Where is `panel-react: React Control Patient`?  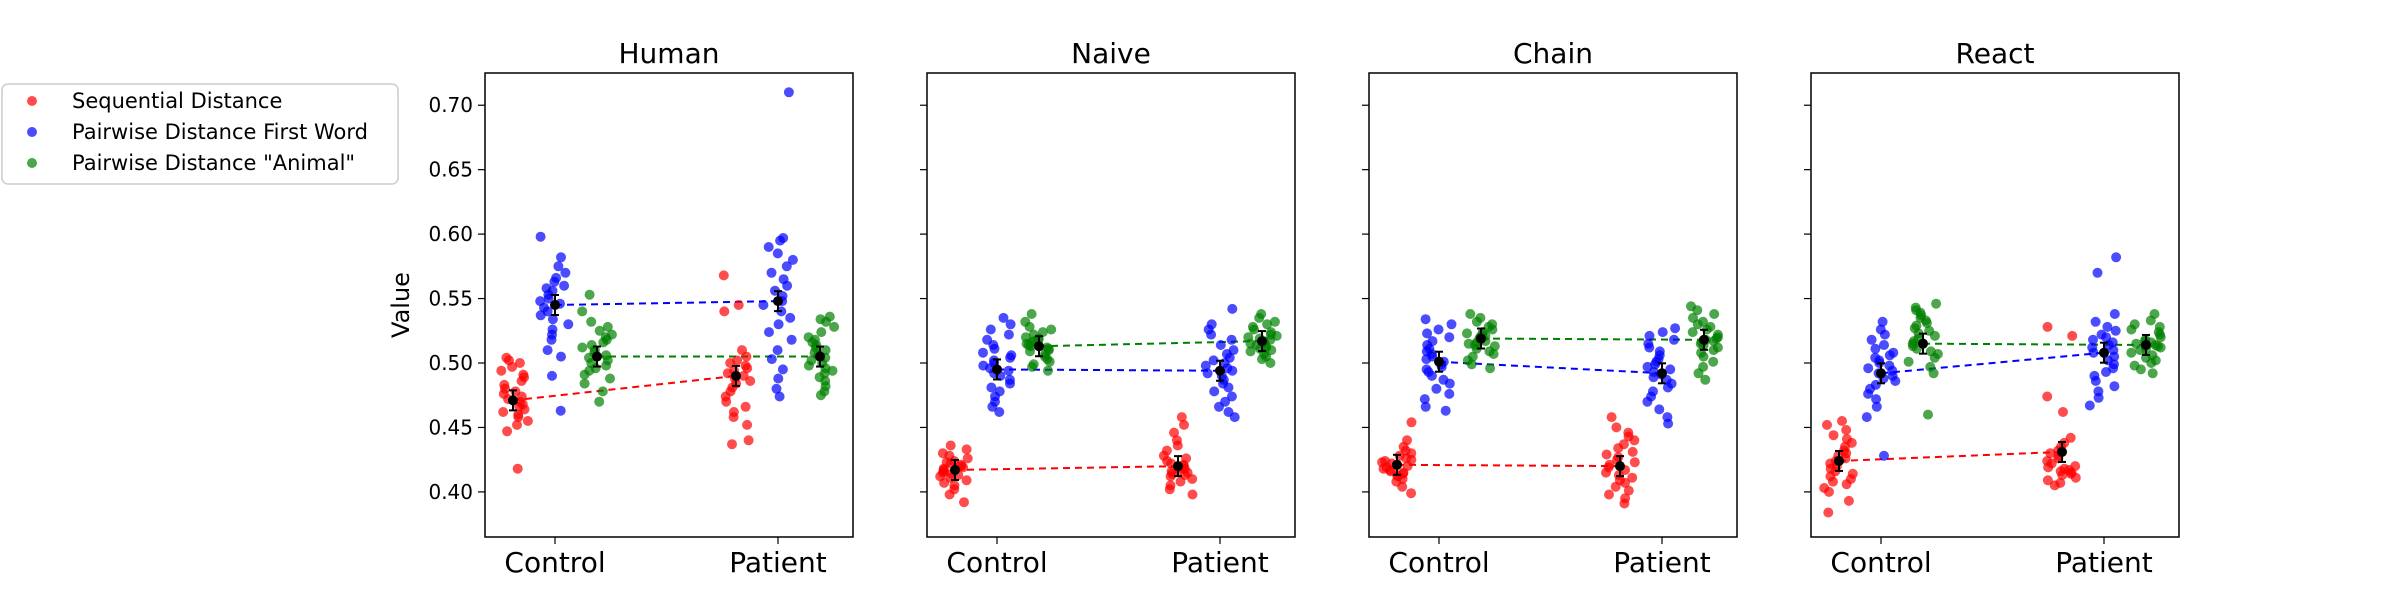
panel-react: React Control Patient is located at coordinates (1992, 308).